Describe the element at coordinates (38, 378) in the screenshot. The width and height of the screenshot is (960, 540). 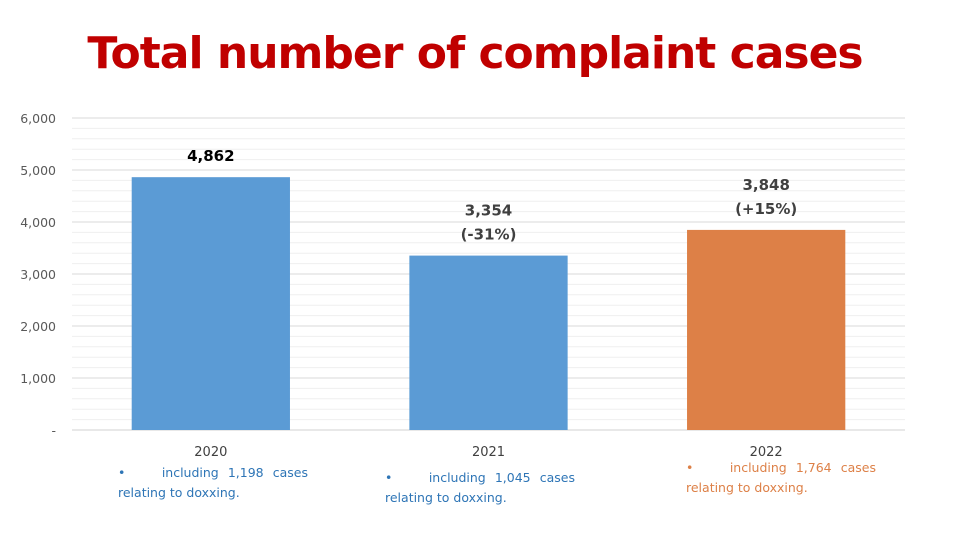
I see `y-tick-label: 1,000` at that location.